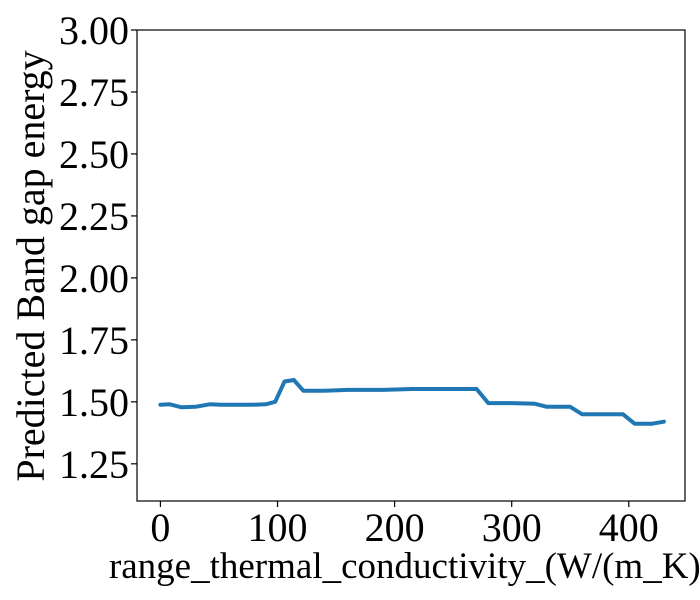  Describe the element at coordinates (94, 92) in the screenshot. I see `y-tick-label: 2.75` at that location.